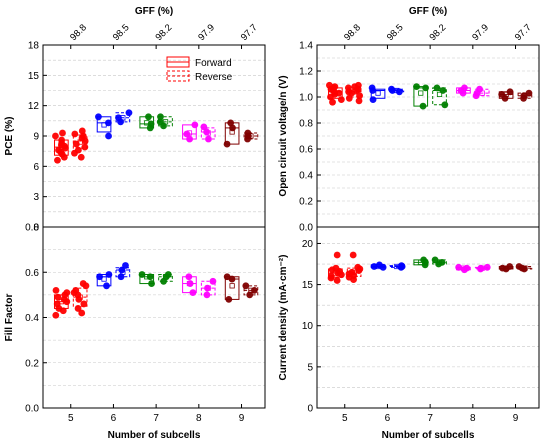 The image size is (554, 445). I want to click on y-tick-label: 20, so click(308, 244).